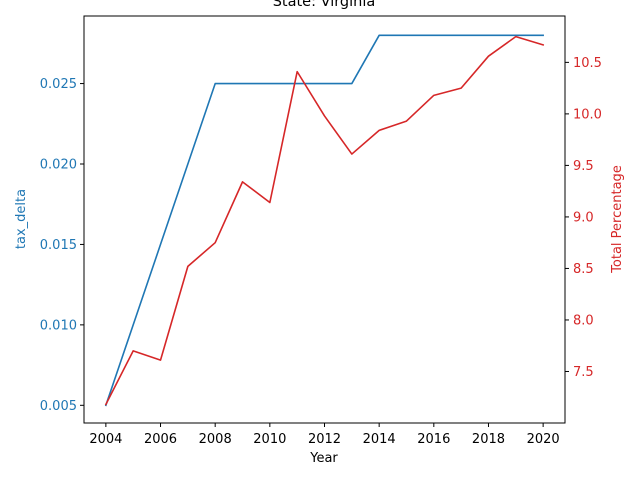 Image resolution: width=640 pixels, height=480 pixels. What do you see at coordinates (583, 320) in the screenshot?
I see `y-right-tick-label: 8.0` at bounding box center [583, 320].